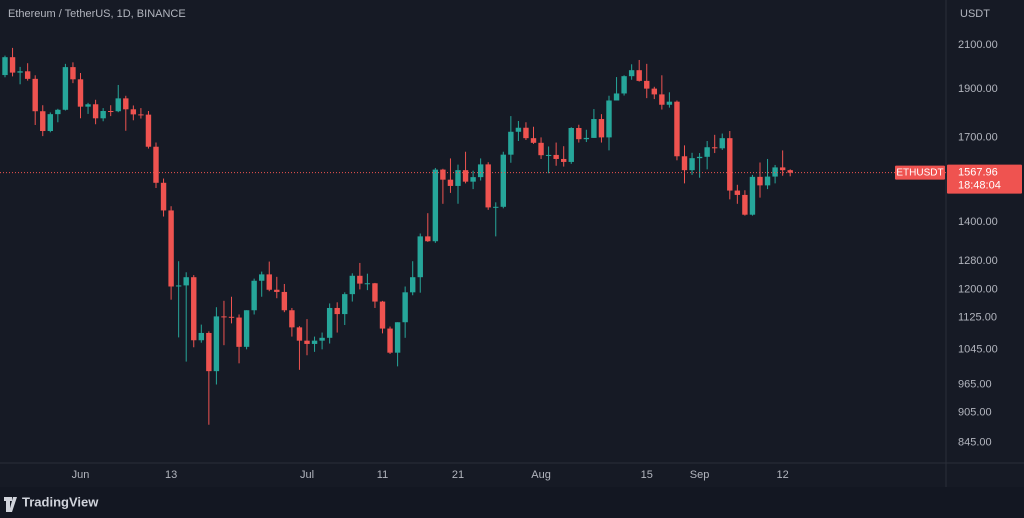 This screenshot has width=1024, height=518. What do you see at coordinates (700, 475) in the screenshot?
I see `x-tick-label: Sep` at bounding box center [700, 475].